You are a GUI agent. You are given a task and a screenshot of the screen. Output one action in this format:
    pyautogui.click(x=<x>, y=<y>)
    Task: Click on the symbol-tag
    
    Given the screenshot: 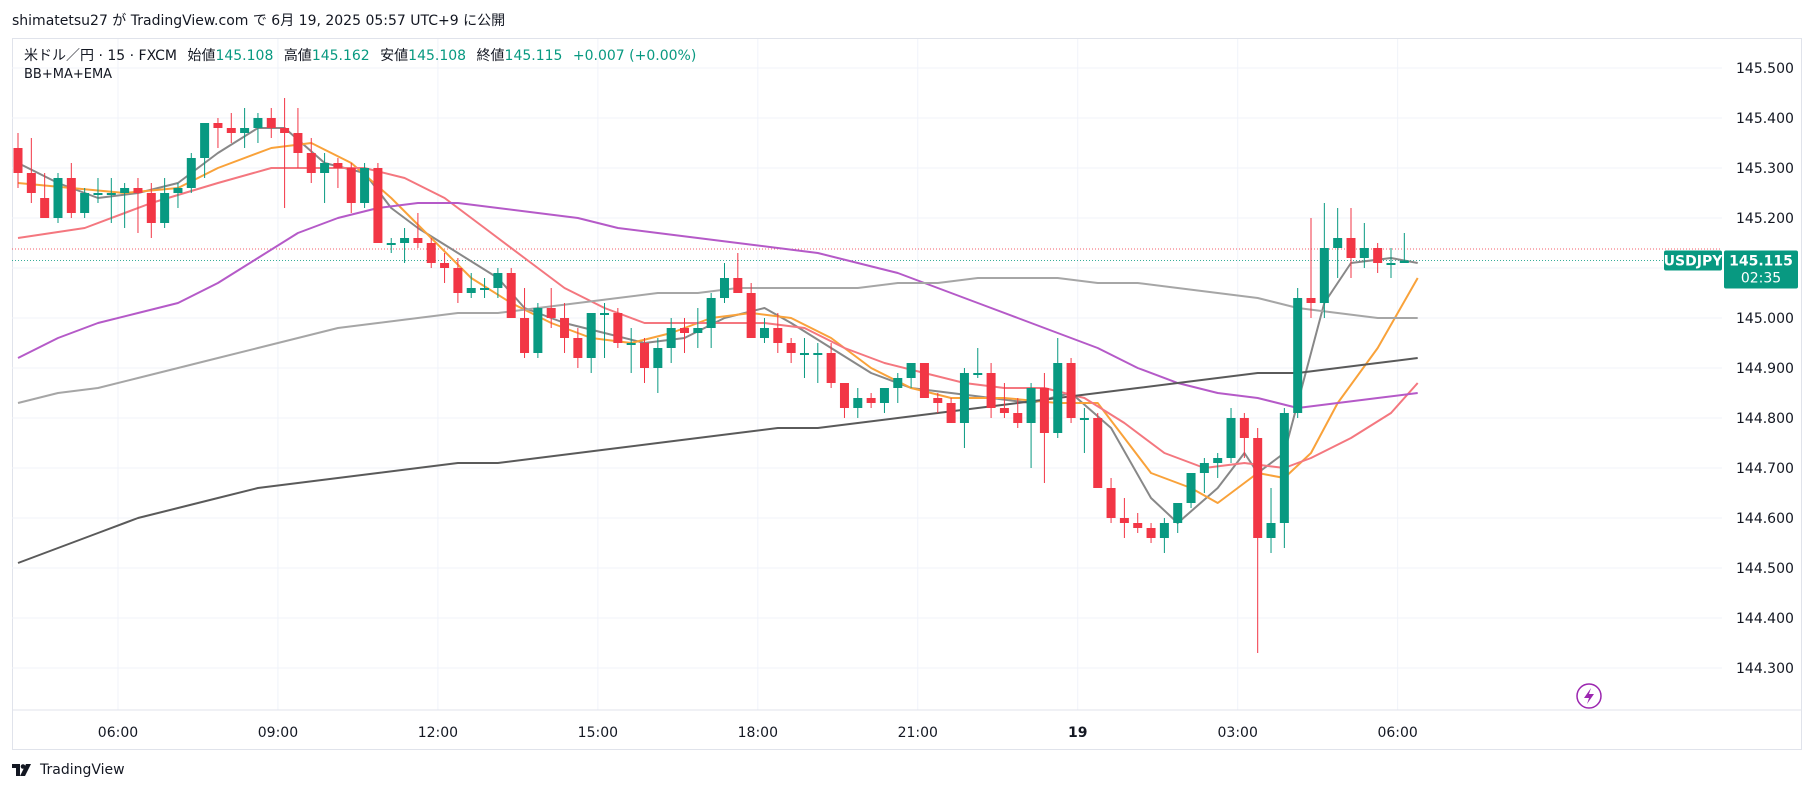 What is the action you would take?
    pyautogui.click(x=1693, y=260)
    